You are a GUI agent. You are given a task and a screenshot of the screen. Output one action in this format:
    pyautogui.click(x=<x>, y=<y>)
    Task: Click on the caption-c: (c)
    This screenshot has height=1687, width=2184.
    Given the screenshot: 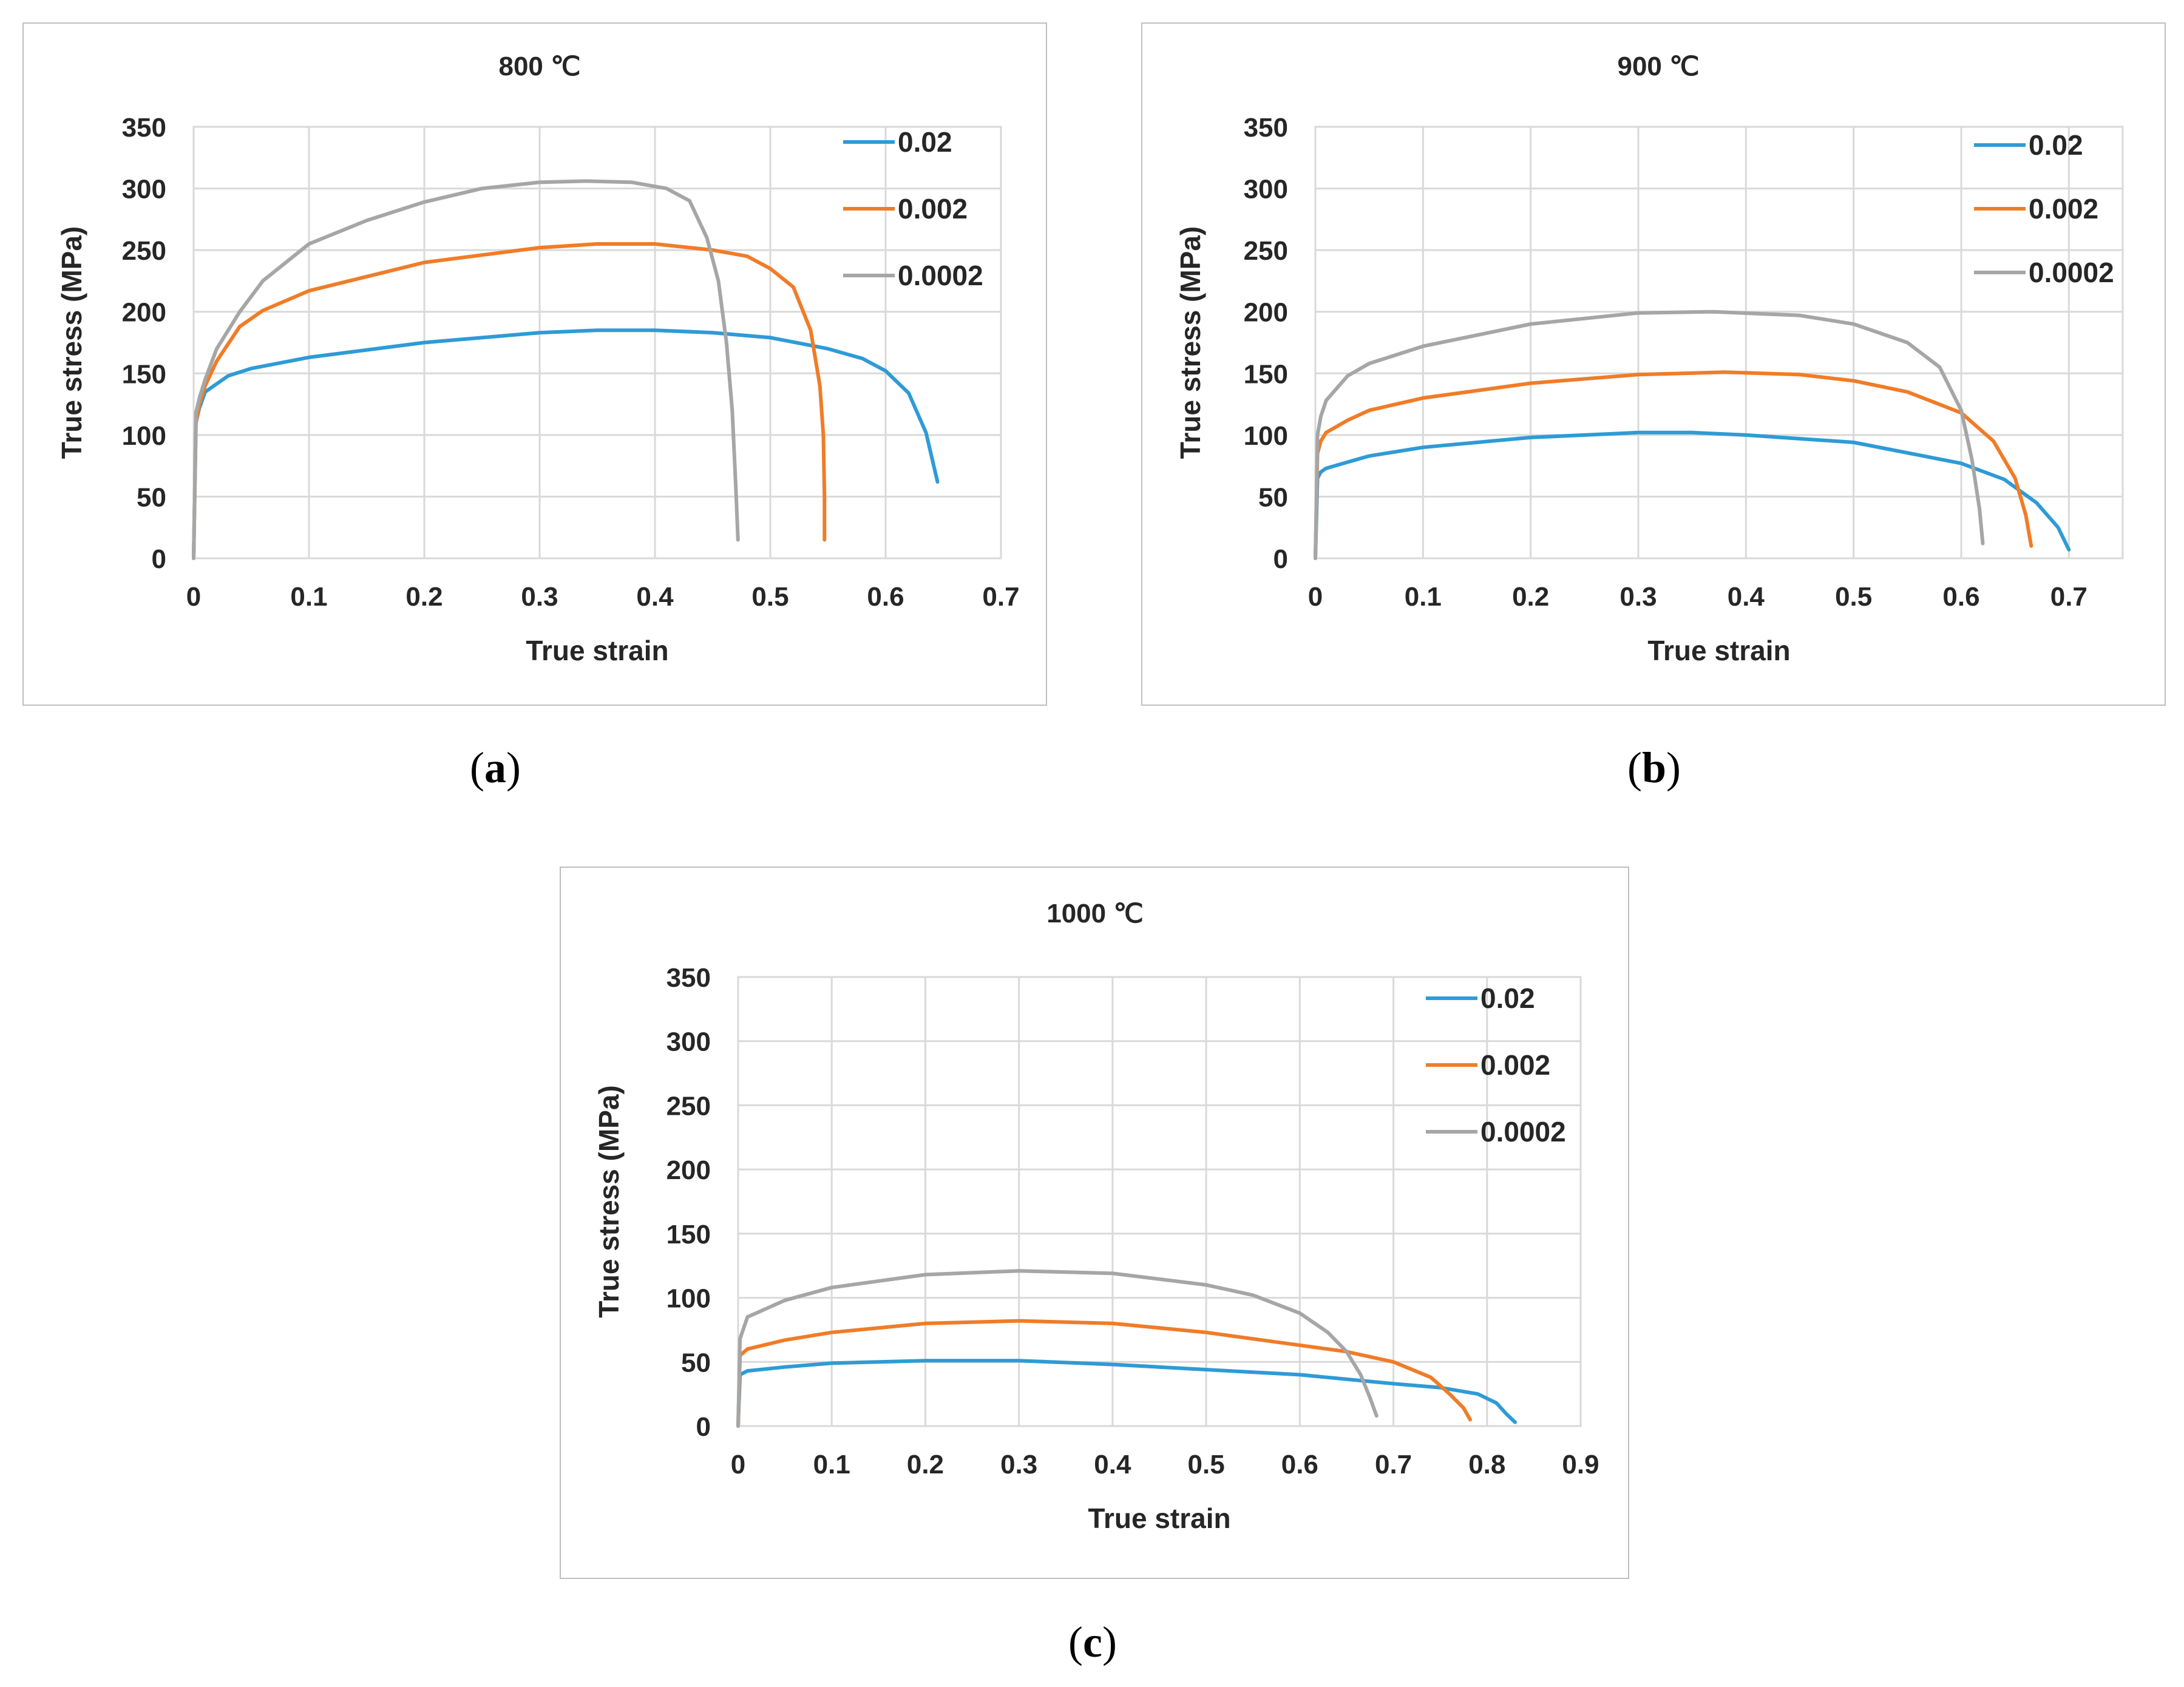 What is the action you would take?
    pyautogui.click(x=1092, y=1642)
    